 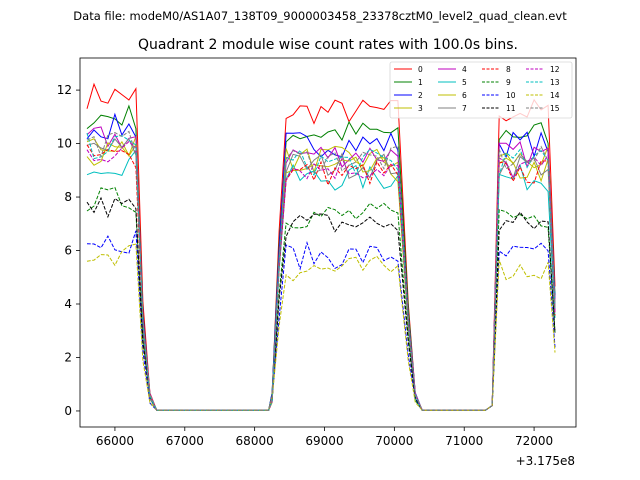 What do you see at coordinates (420, 95) in the screenshot?
I see `legend-label-2: 2` at bounding box center [420, 95].